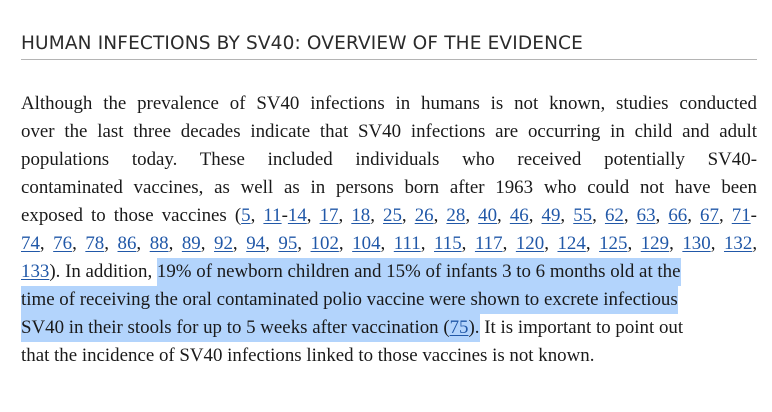 The image size is (772, 412). Describe the element at coordinates (361, 215) in the screenshot. I see `reference-link: 18` at that location.